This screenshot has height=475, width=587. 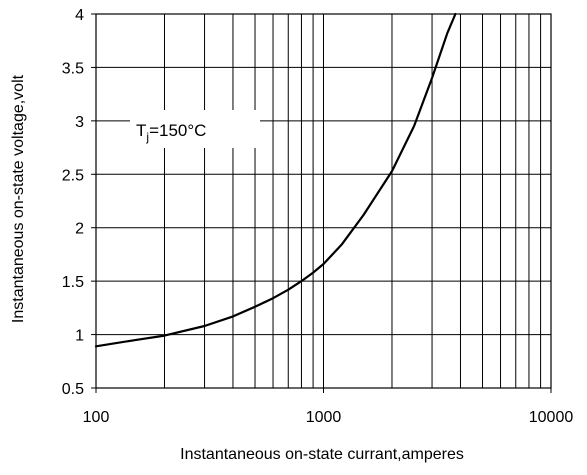 What do you see at coordinates (322, 454) in the screenshot?
I see `x-axis-title: Instantaneous on-state currant,amperes` at bounding box center [322, 454].